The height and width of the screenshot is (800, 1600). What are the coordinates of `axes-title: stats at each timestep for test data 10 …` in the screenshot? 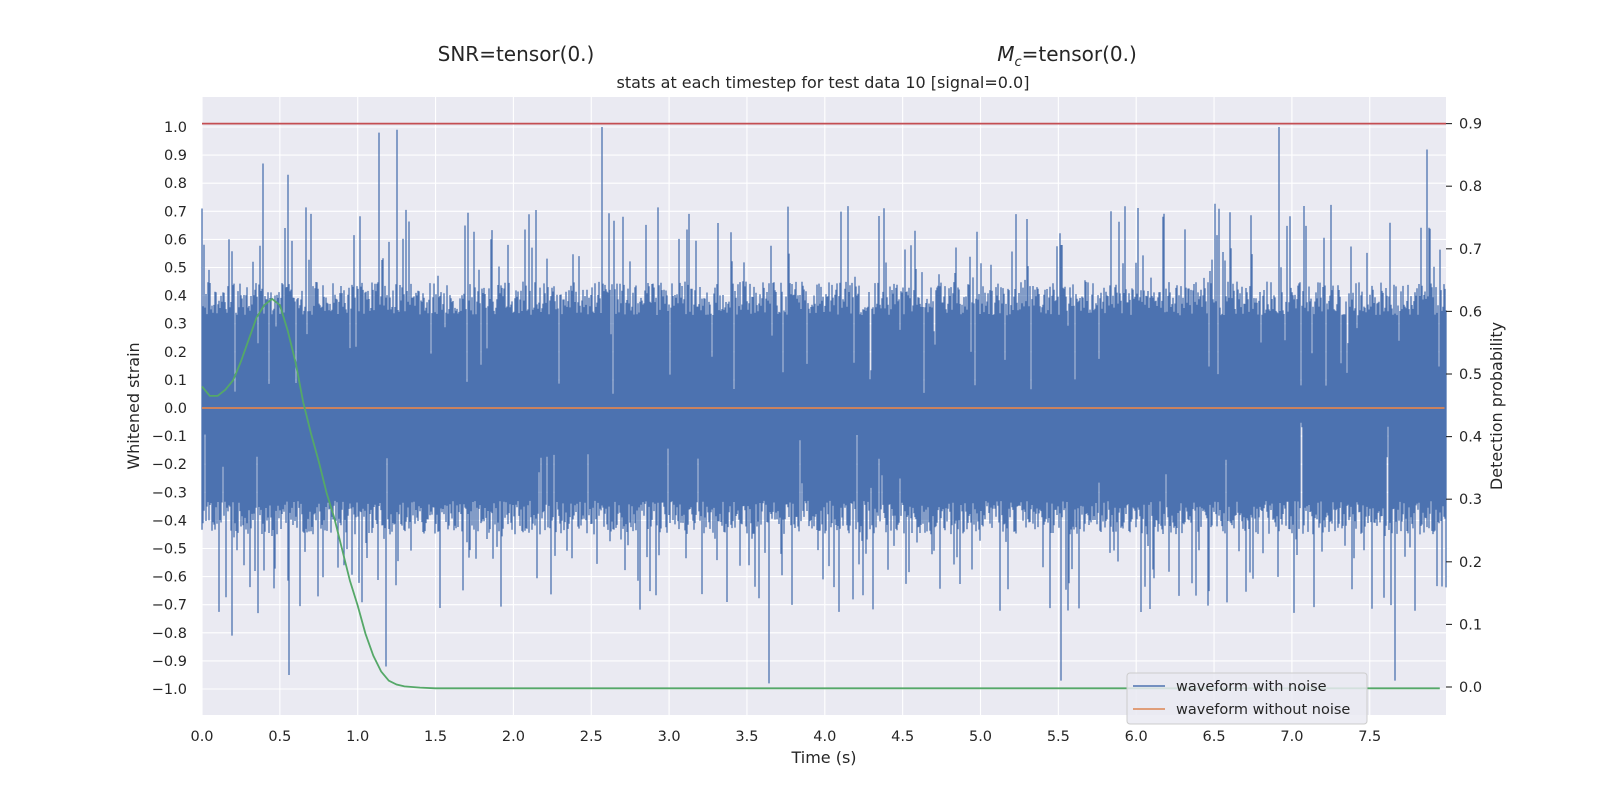 It's located at (823, 82).